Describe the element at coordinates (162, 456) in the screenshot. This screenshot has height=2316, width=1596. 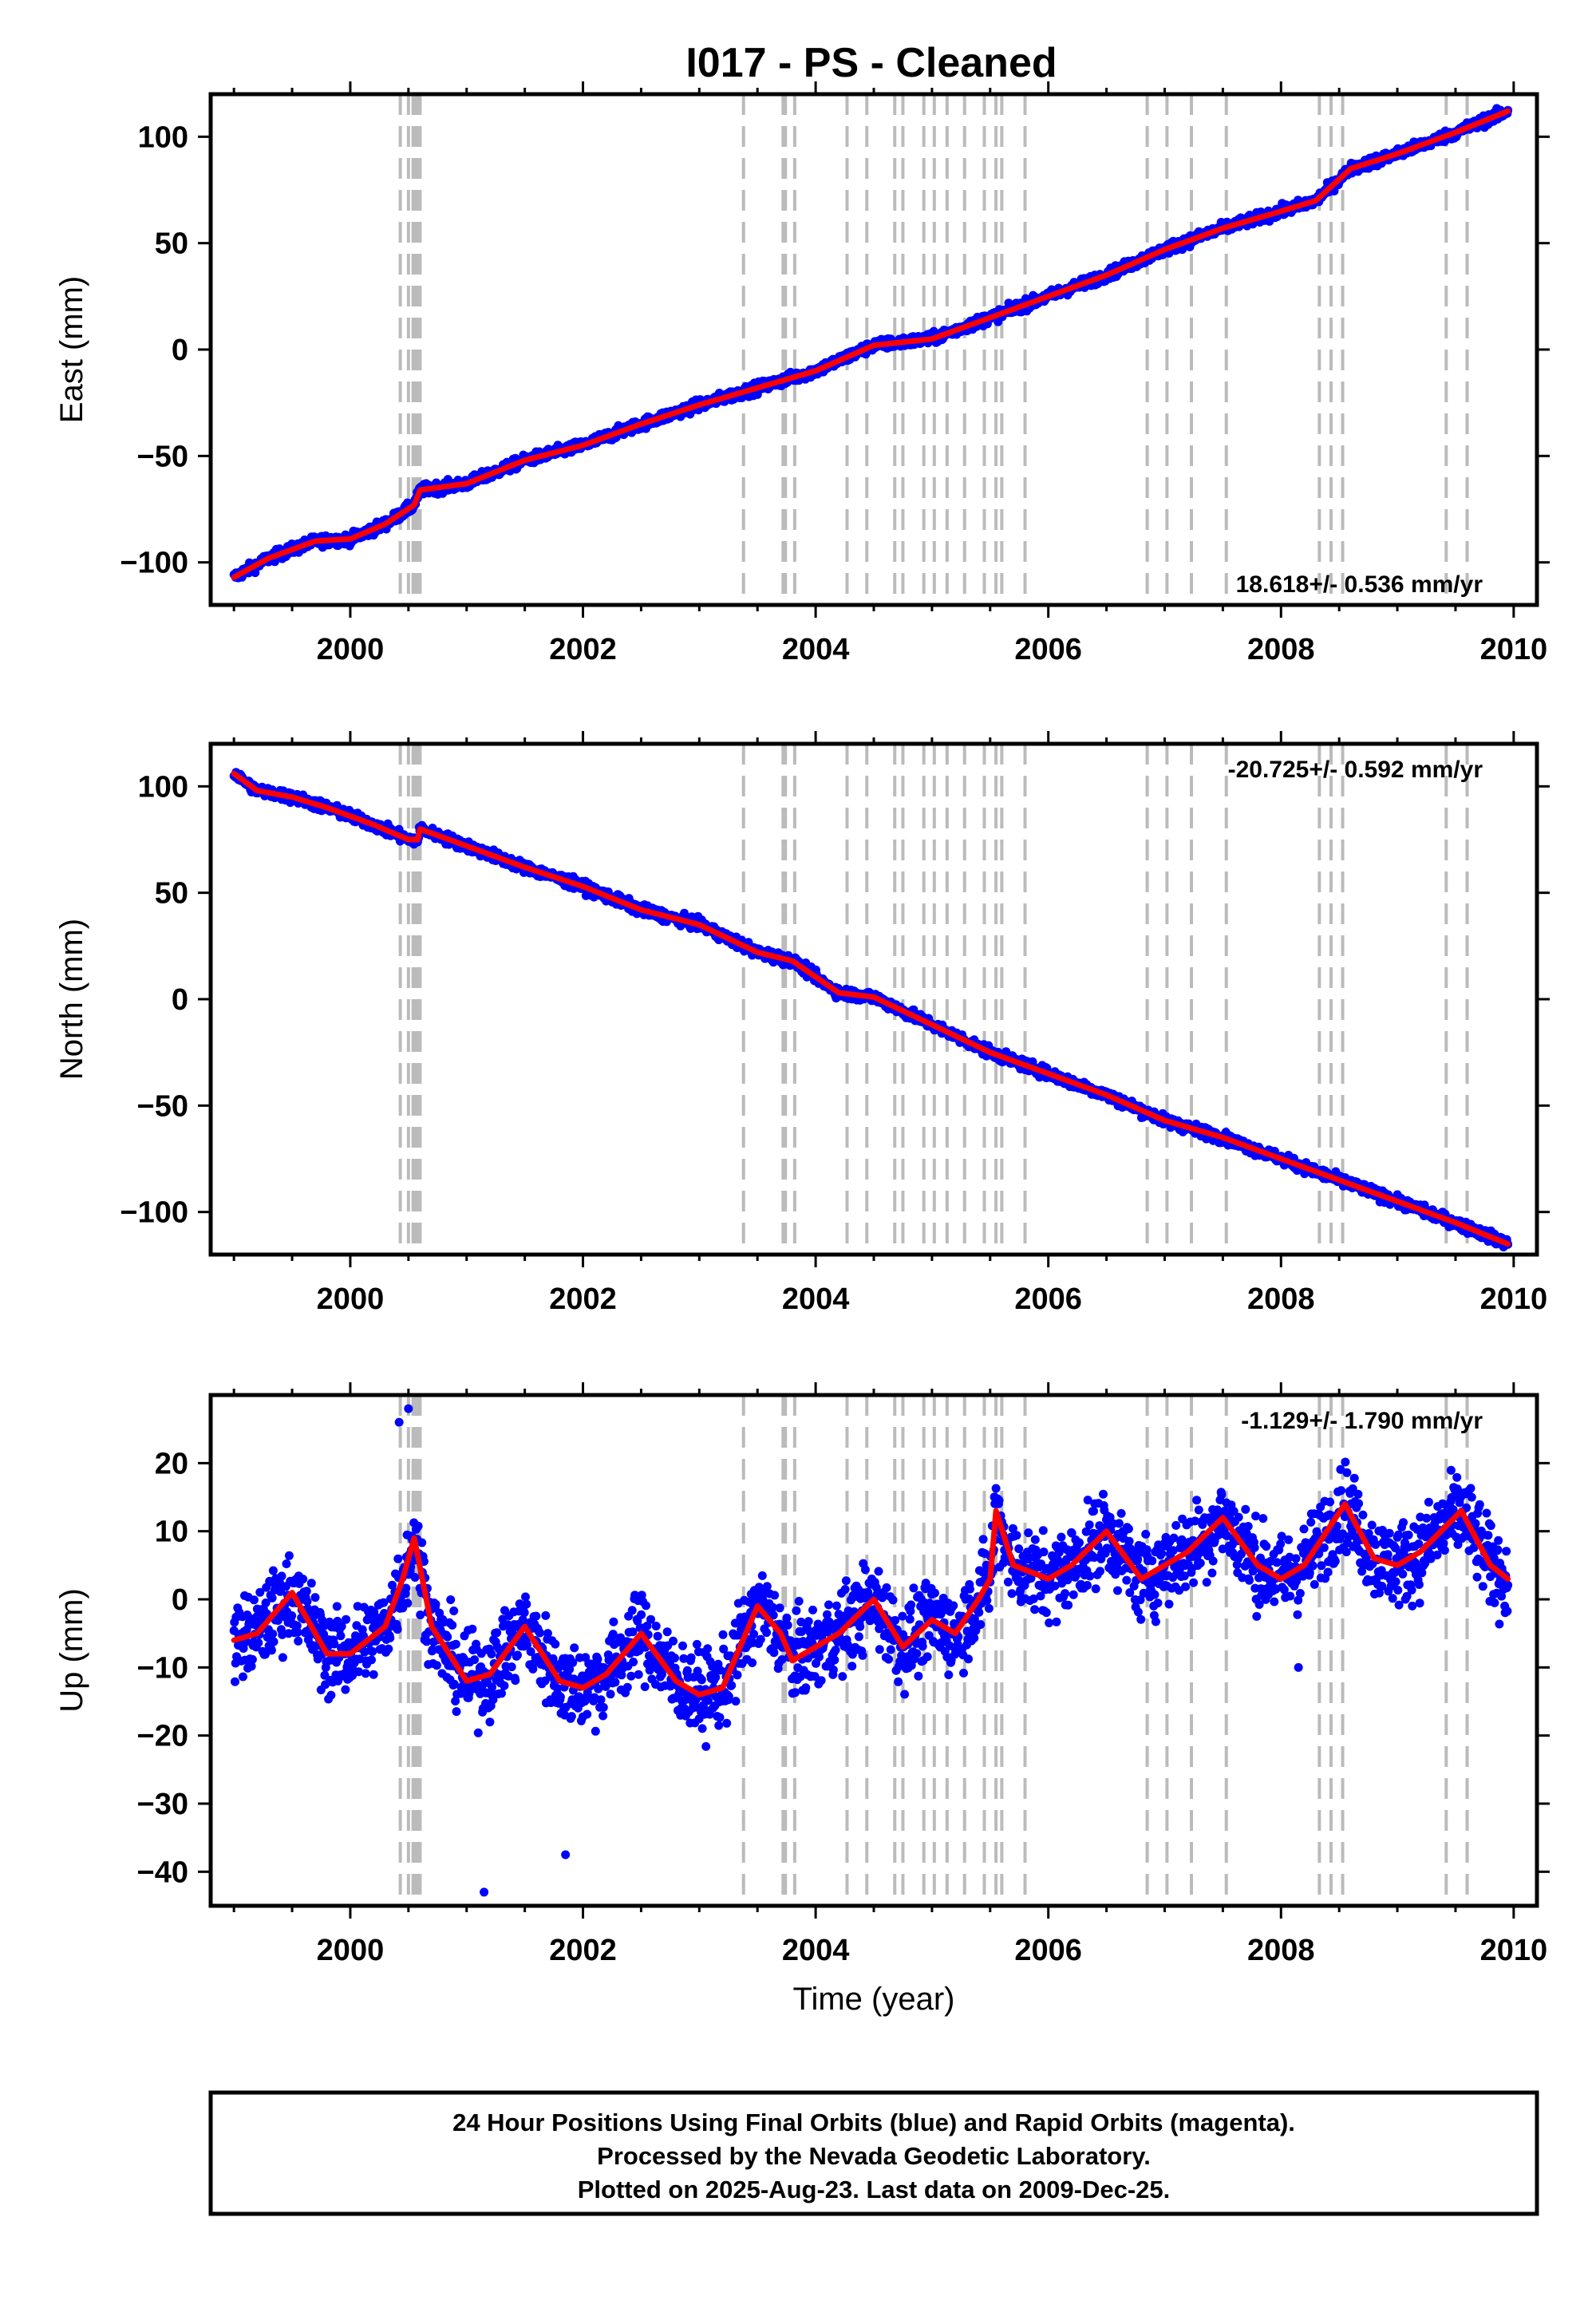
I see `y-tick-label: −50` at that location.